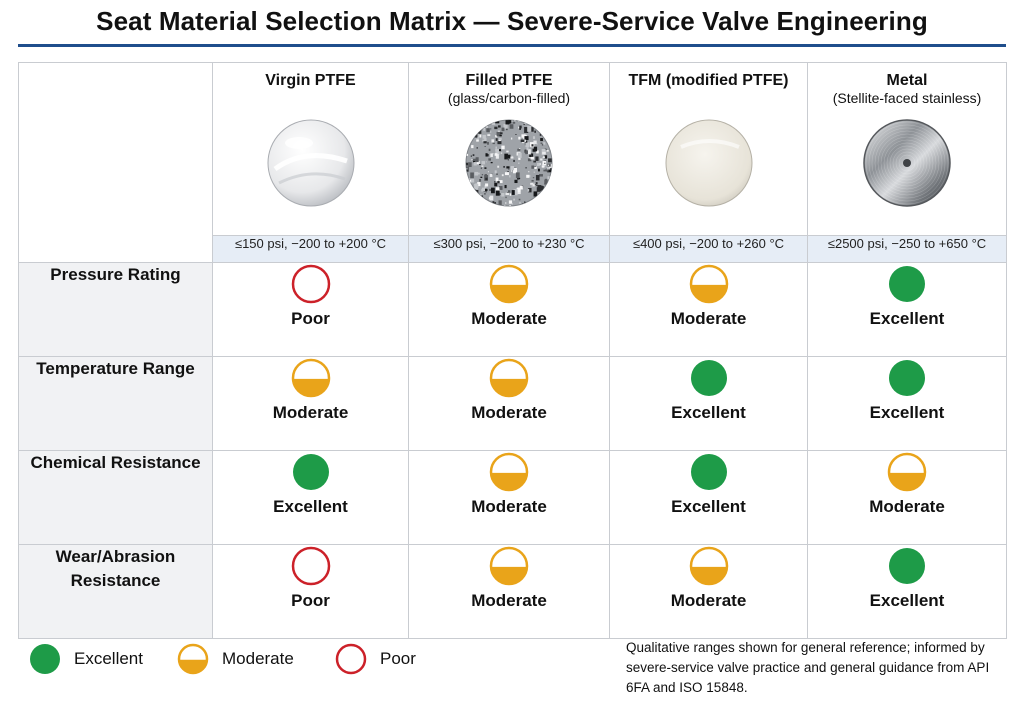  Describe the element at coordinates (310, 80) in the screenshot. I see `material-name: Virgin PTFE` at that location.